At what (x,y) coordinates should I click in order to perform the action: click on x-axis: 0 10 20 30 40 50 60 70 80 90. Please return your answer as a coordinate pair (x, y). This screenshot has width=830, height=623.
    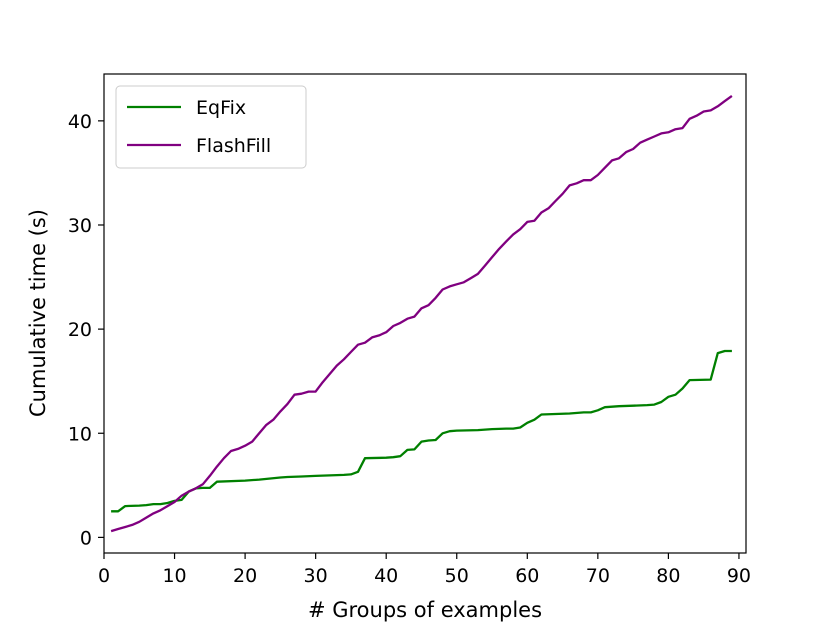
    Looking at the image, I should click on (424, 570).